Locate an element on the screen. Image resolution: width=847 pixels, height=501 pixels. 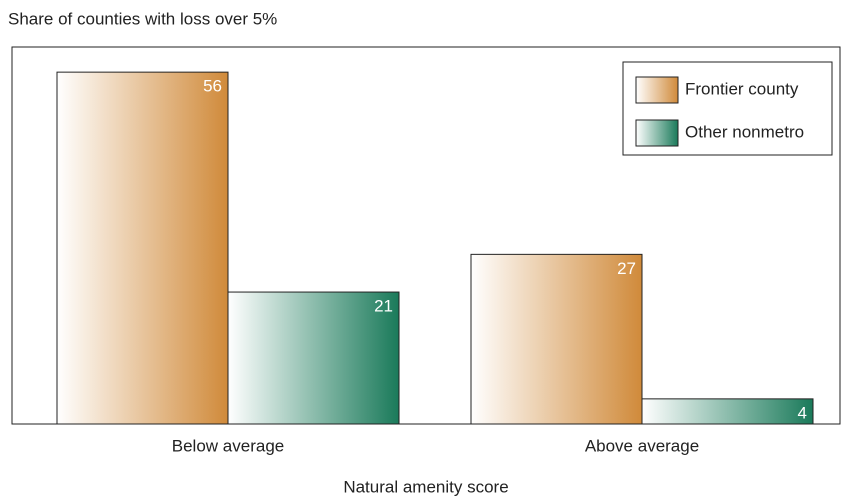
value-label: 4 is located at coordinates (802, 412).